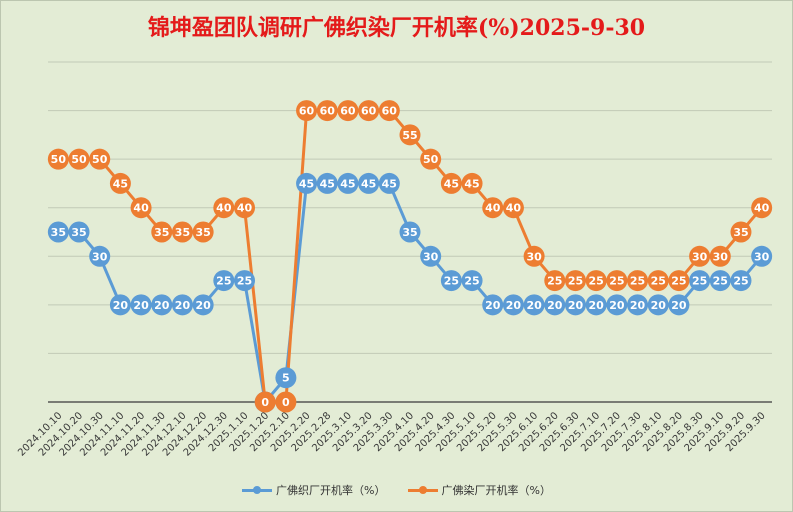  Describe the element at coordinates (257, 490) in the screenshot. I see `legend-swatch-weaving` at that location.